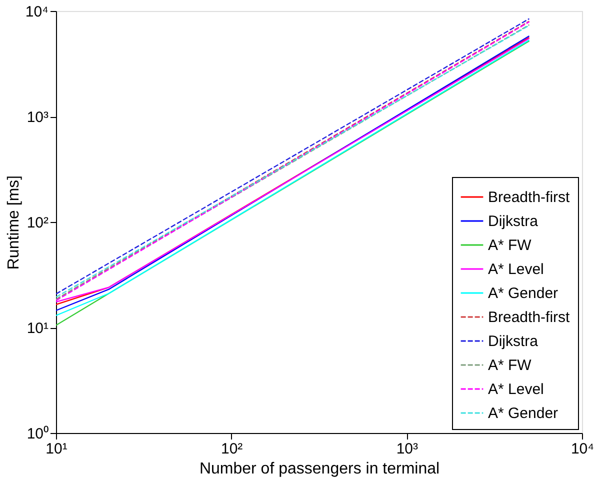 The width and height of the screenshot is (606, 488). Describe the element at coordinates (37, 223) in the screenshot. I see `y-tick-label: 10²` at that location.